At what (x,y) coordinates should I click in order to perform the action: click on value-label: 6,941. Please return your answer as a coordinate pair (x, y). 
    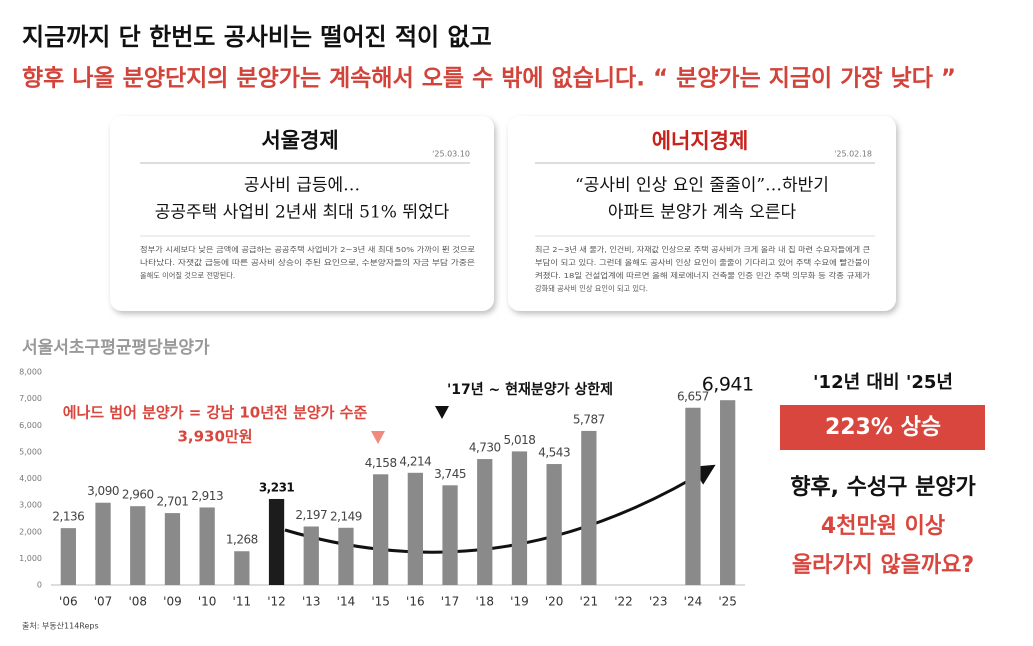
    Looking at the image, I should click on (728, 385).